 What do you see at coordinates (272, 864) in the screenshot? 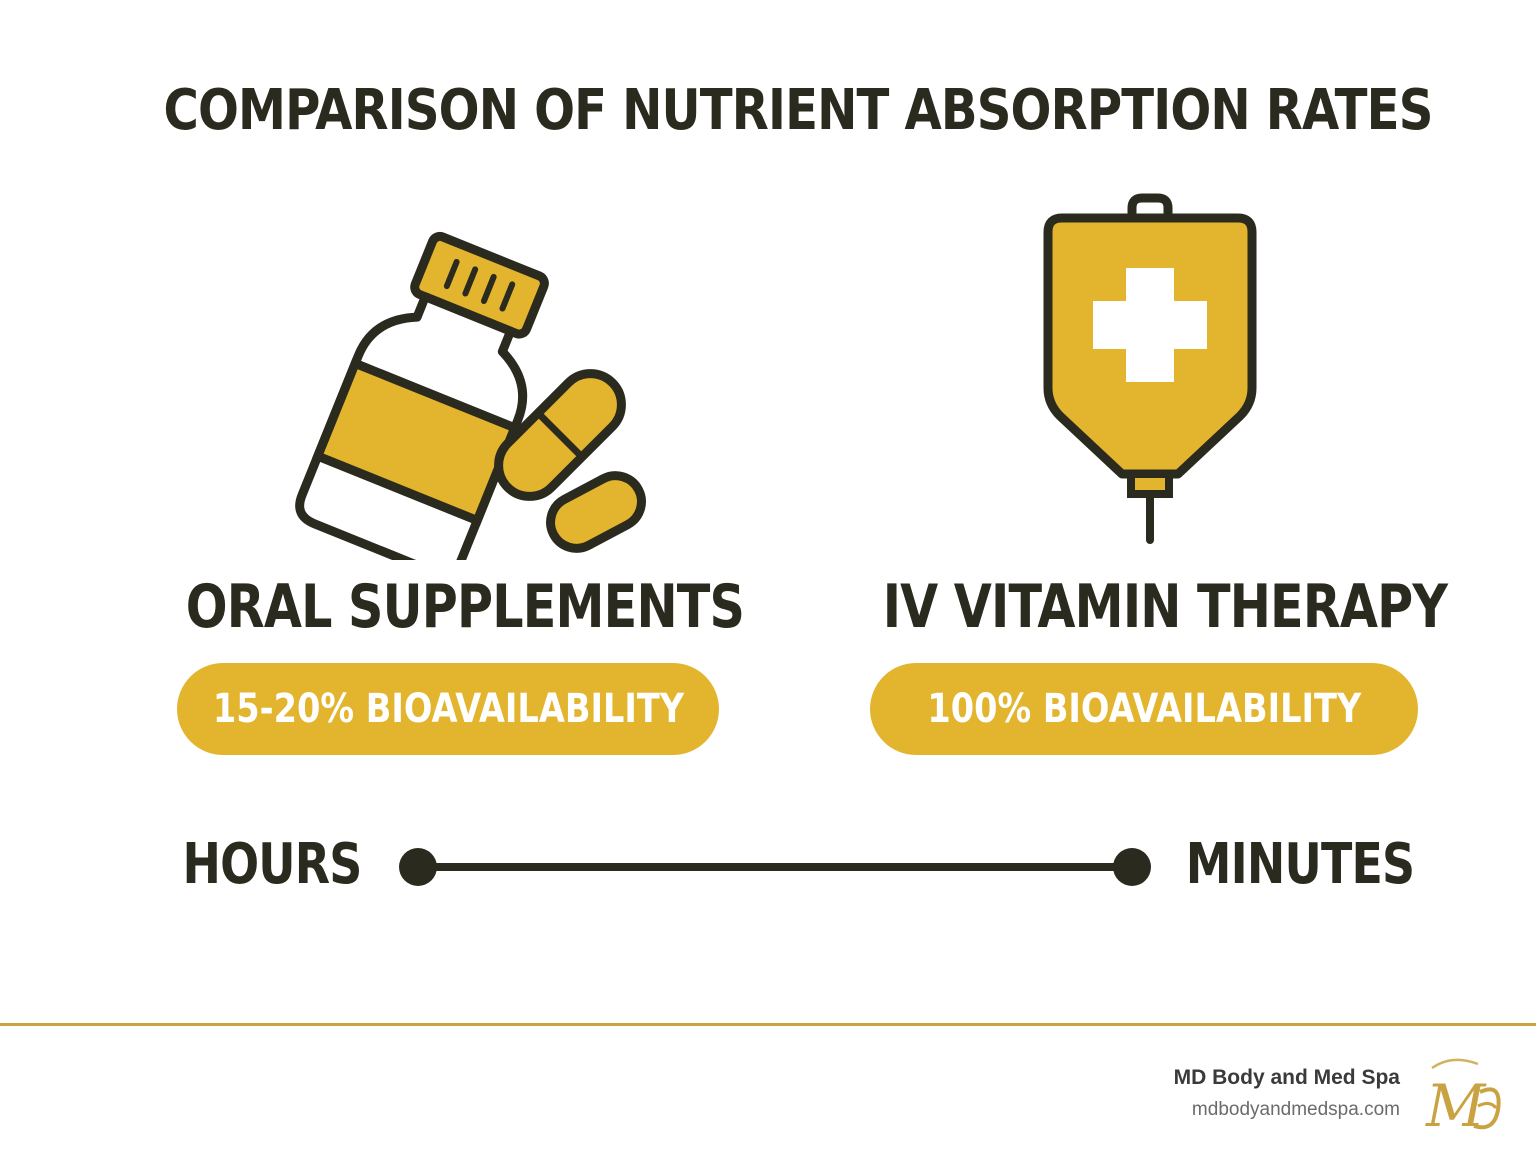
I see `timeline-hours-label: HOURS` at bounding box center [272, 864].